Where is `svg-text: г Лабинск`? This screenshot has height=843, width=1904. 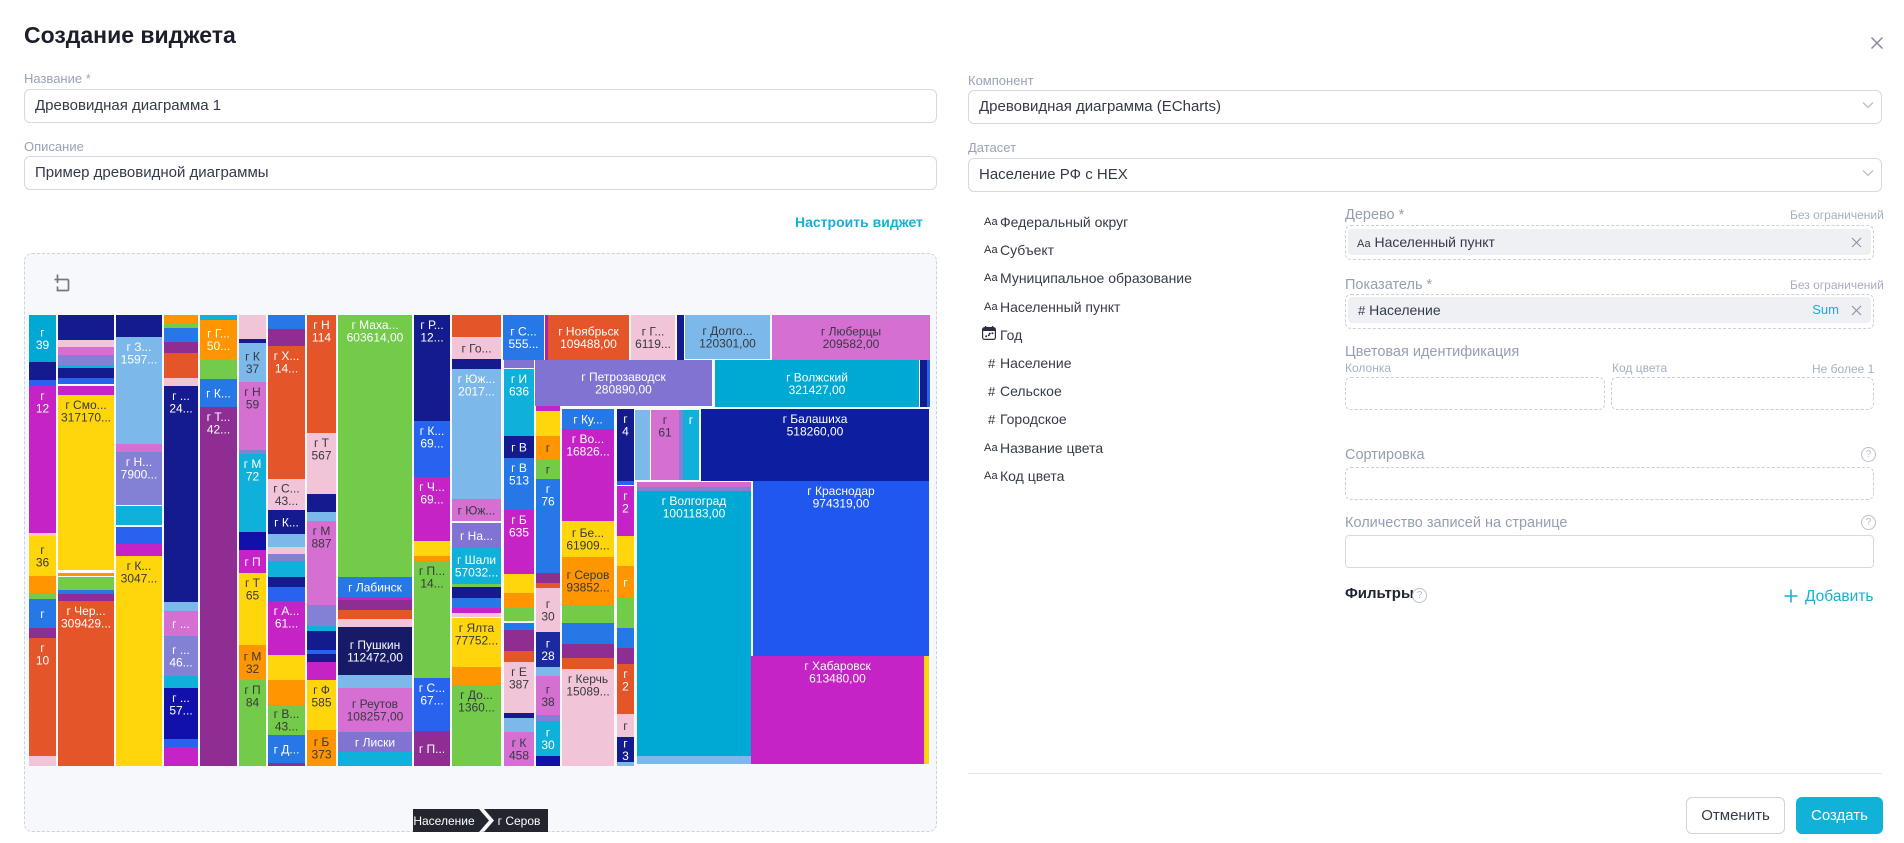 svg-text: г Лабинск is located at coordinates (375, 587).